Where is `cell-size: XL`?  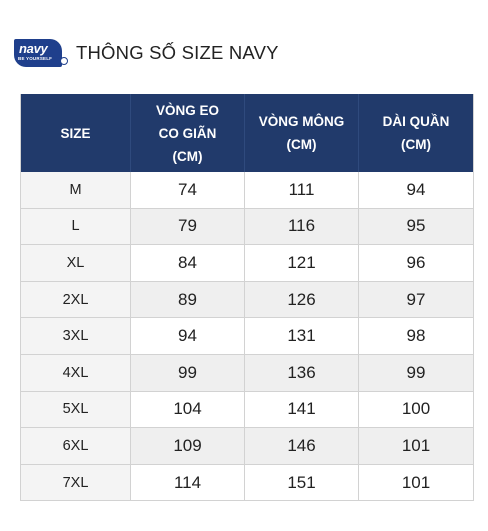 cell-size: XL is located at coordinates (75, 263).